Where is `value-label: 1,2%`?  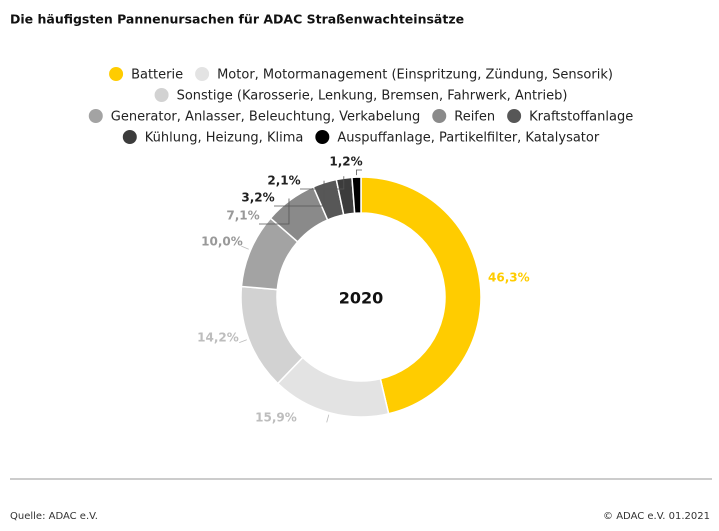 value-label: 1,2% is located at coordinates (345, 162).